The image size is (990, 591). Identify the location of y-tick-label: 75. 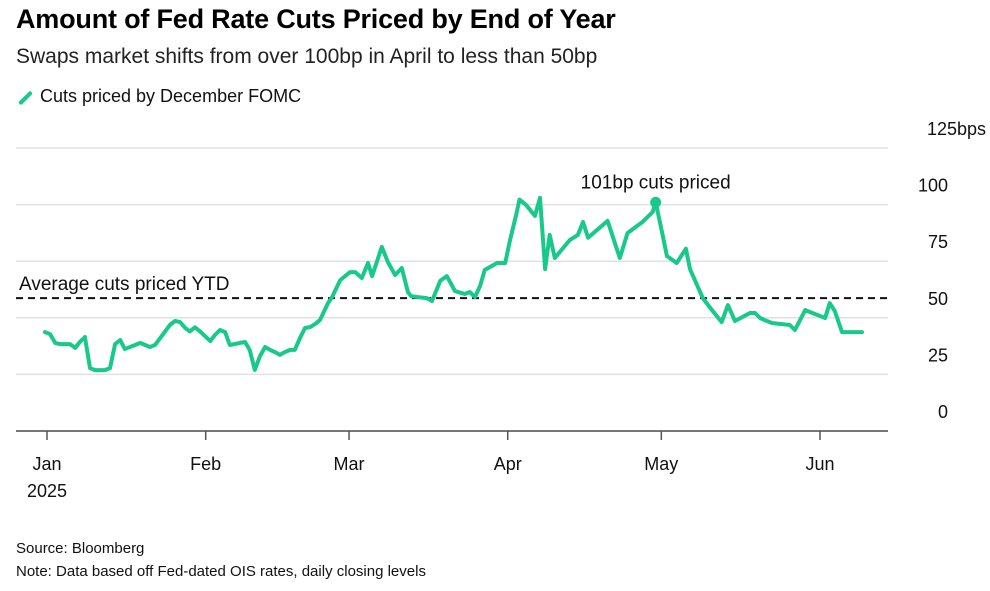
(938, 242).